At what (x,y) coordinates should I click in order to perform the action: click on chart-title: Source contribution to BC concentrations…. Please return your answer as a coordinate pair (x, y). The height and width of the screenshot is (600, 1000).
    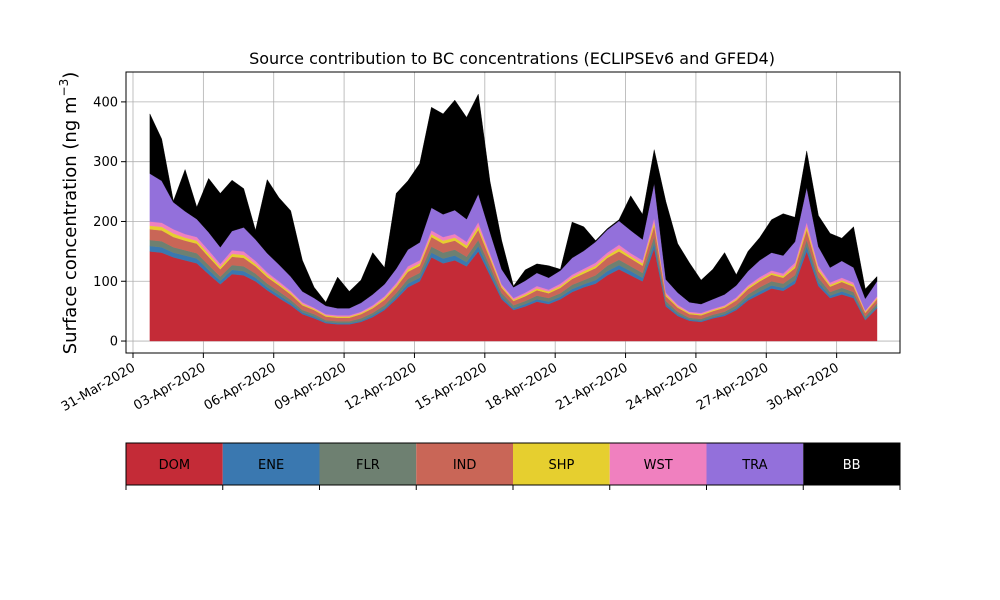
    Looking at the image, I should click on (512, 58).